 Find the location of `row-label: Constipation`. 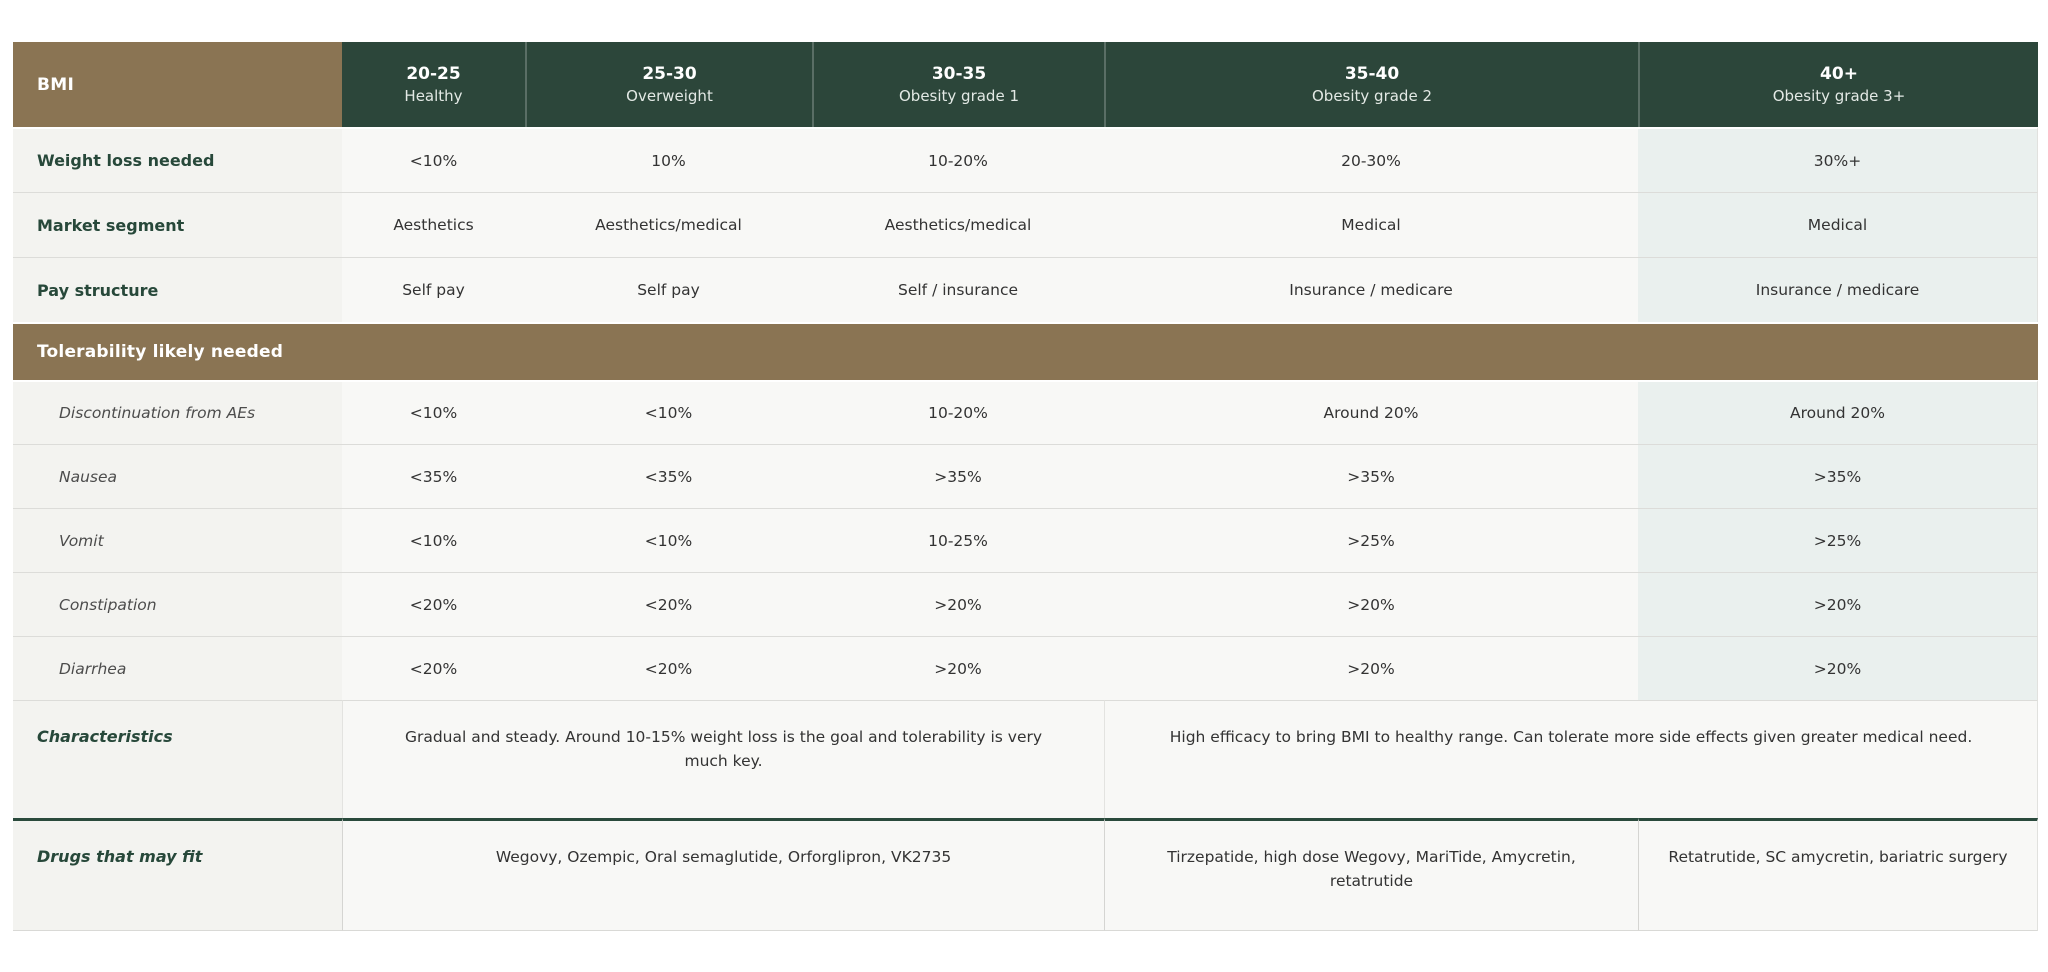

row-label: Constipation is located at coordinates (177, 604).